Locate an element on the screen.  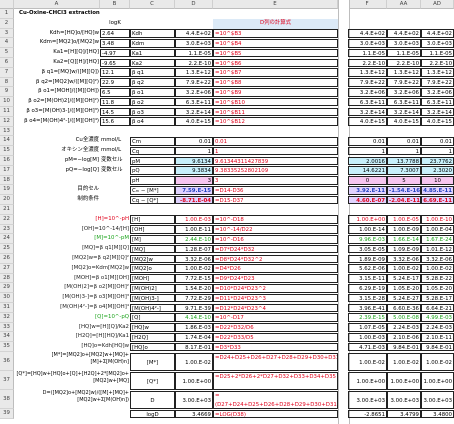
value-cell: 1.00.E-11 is located at coordinates (194, 229).